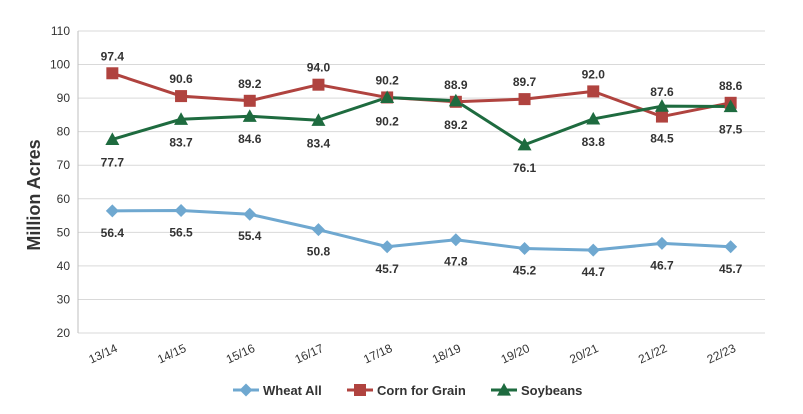 The image size is (803, 414). What do you see at coordinates (64, 165) in the screenshot?
I see `y-tick-label: 70` at bounding box center [64, 165].